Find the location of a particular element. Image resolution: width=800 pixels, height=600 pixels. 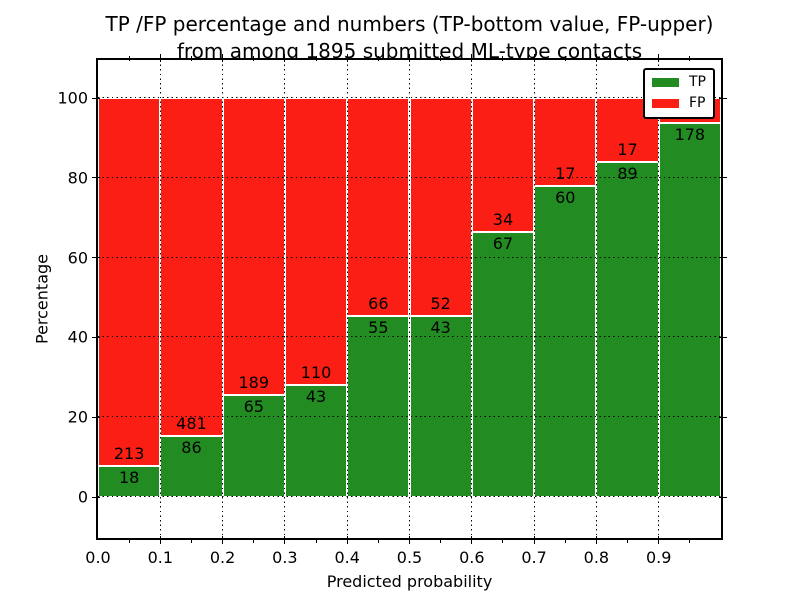

bar-label-fp: 34 is located at coordinates (503, 220).